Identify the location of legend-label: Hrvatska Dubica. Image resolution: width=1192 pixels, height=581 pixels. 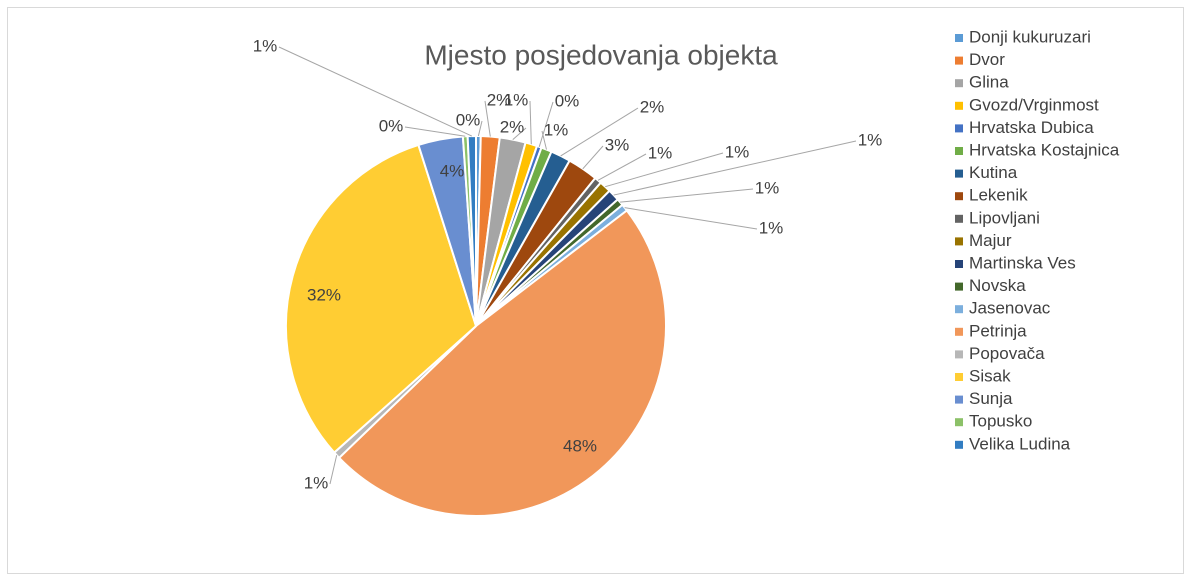
(1031, 127).